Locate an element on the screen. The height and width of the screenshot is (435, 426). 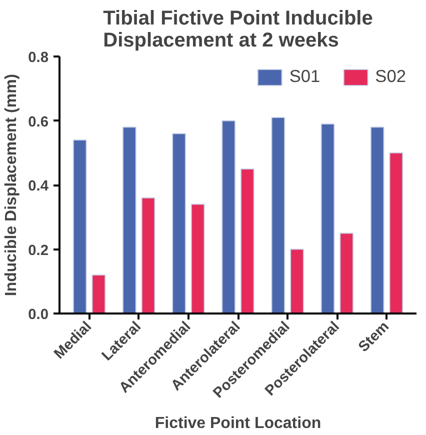
y-tick-label: 0.4 is located at coordinates (39, 186).